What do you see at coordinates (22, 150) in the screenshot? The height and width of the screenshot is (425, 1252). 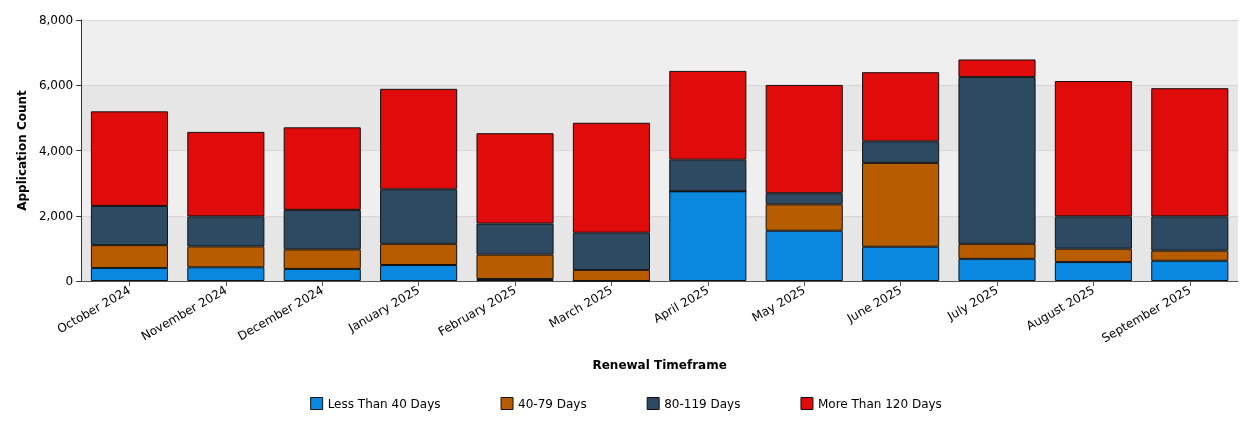 I see `y-axis-title: Application Count` at bounding box center [22, 150].